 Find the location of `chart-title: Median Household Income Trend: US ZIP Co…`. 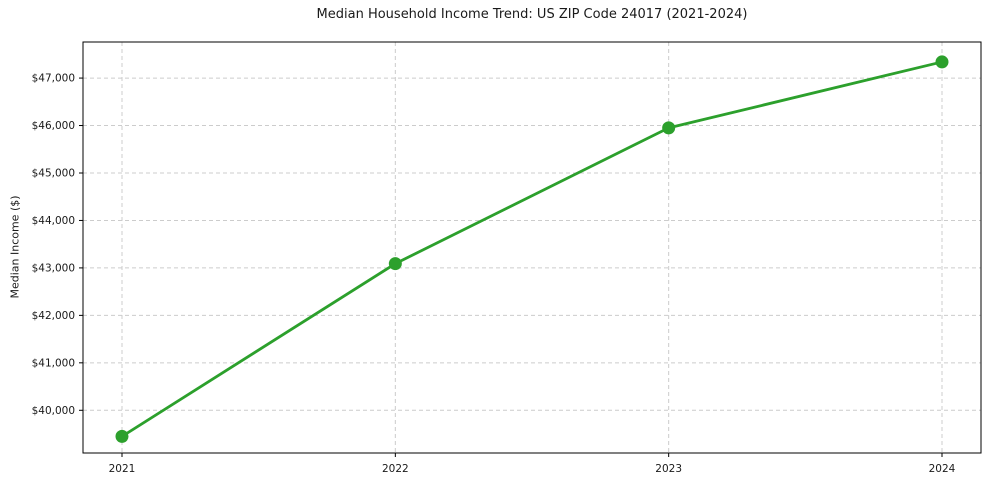

chart-title: Median Household Income Trend: US ZIP Co… is located at coordinates (532, 14).